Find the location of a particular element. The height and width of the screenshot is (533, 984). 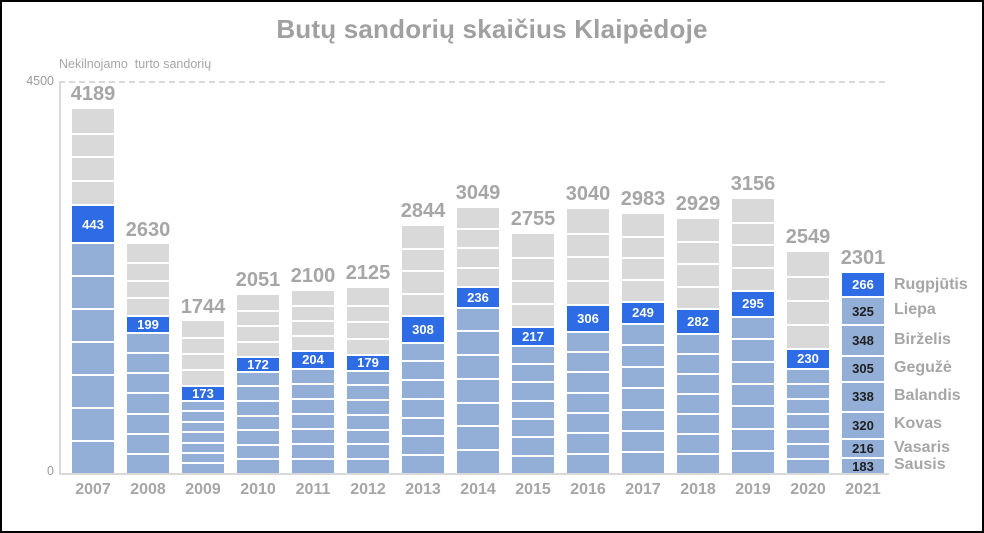

bar-2010: 172 is located at coordinates (258, 383).